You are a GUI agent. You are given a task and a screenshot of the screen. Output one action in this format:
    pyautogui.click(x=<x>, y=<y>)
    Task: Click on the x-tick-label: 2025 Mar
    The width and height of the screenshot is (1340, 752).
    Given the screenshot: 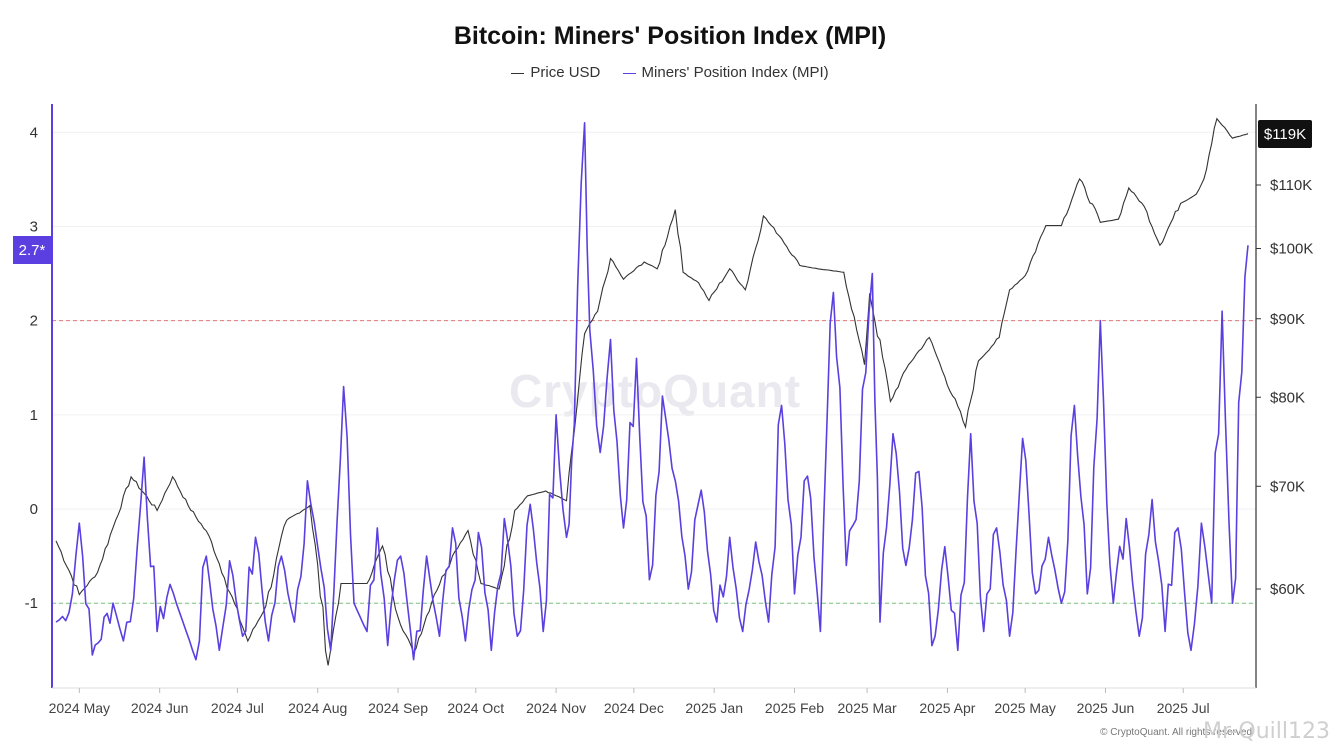 What is the action you would take?
    pyautogui.click(x=867, y=708)
    